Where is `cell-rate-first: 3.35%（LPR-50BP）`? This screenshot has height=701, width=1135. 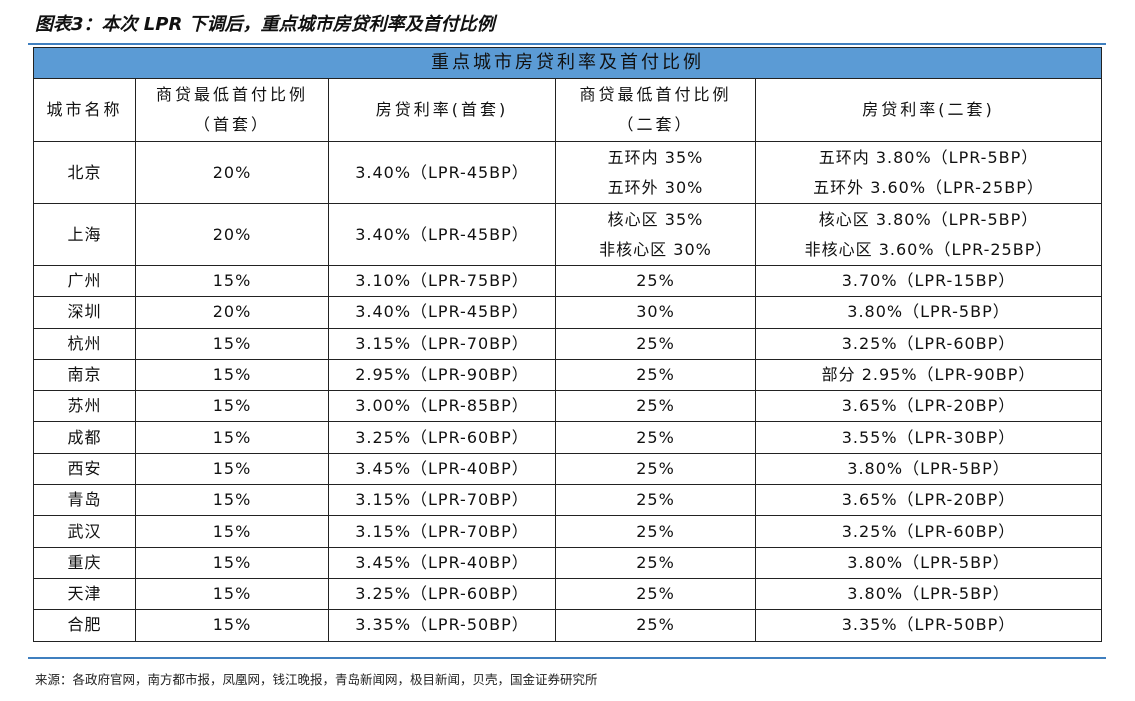
cell-rate-first: 3.35%（LPR-50BP） is located at coordinates (442, 625).